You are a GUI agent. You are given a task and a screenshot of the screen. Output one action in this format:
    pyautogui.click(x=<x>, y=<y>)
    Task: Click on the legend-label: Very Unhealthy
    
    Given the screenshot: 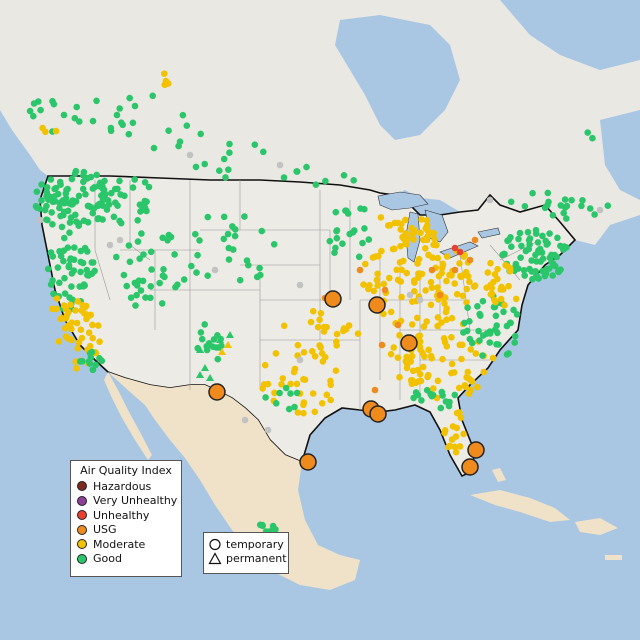 What is the action you would take?
    pyautogui.click(x=135, y=501)
    